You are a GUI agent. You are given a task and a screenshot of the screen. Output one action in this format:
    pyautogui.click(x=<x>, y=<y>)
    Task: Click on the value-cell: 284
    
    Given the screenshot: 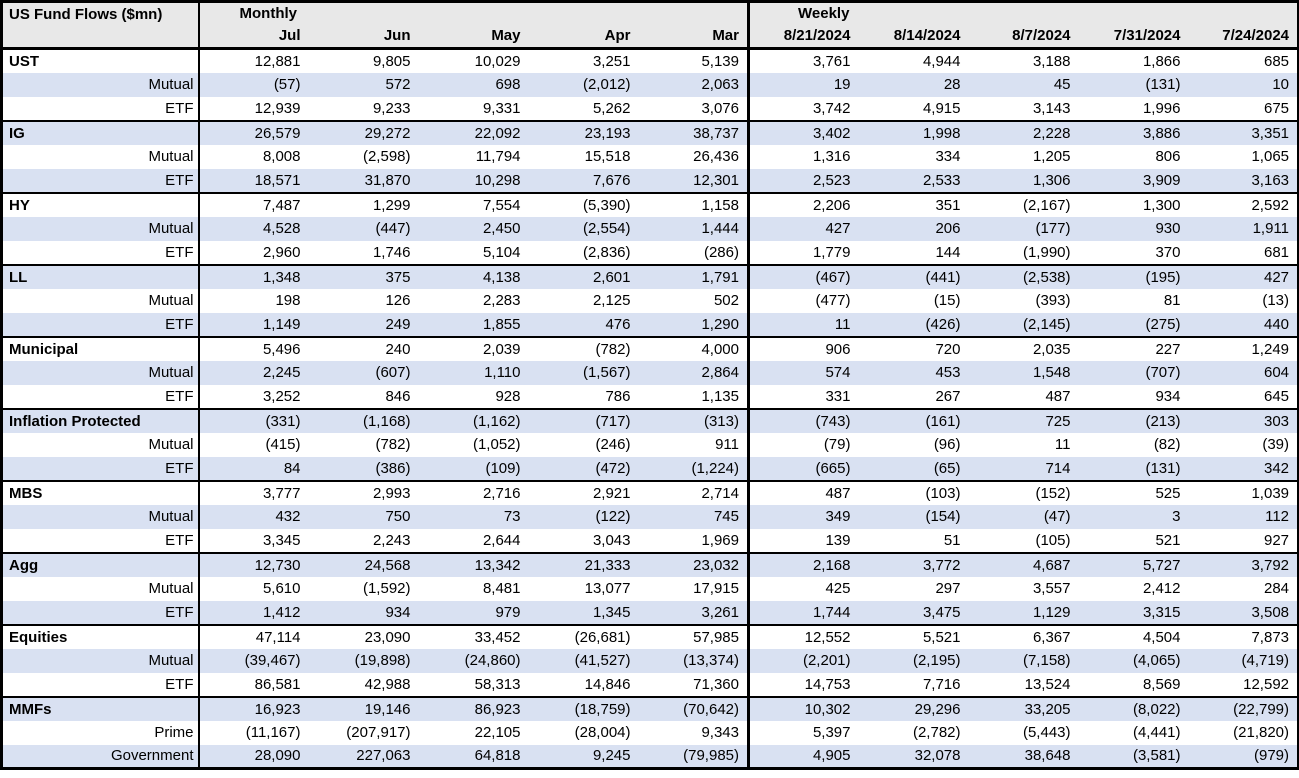 What is the action you would take?
    pyautogui.click(x=1276, y=588)
    